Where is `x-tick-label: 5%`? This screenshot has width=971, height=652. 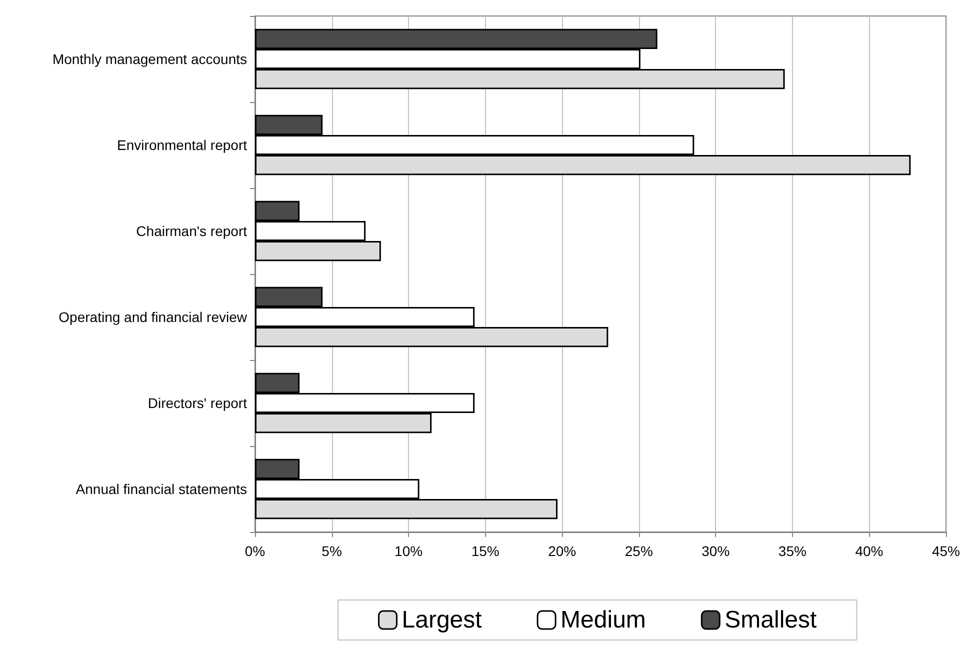 x-tick-label: 5% is located at coordinates (332, 551).